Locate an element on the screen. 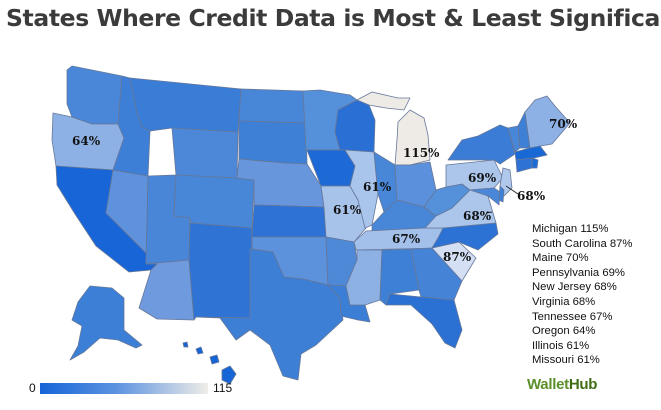 This screenshot has width=661, height=410. state-hawaii-maui is located at coordinates (214, 359).